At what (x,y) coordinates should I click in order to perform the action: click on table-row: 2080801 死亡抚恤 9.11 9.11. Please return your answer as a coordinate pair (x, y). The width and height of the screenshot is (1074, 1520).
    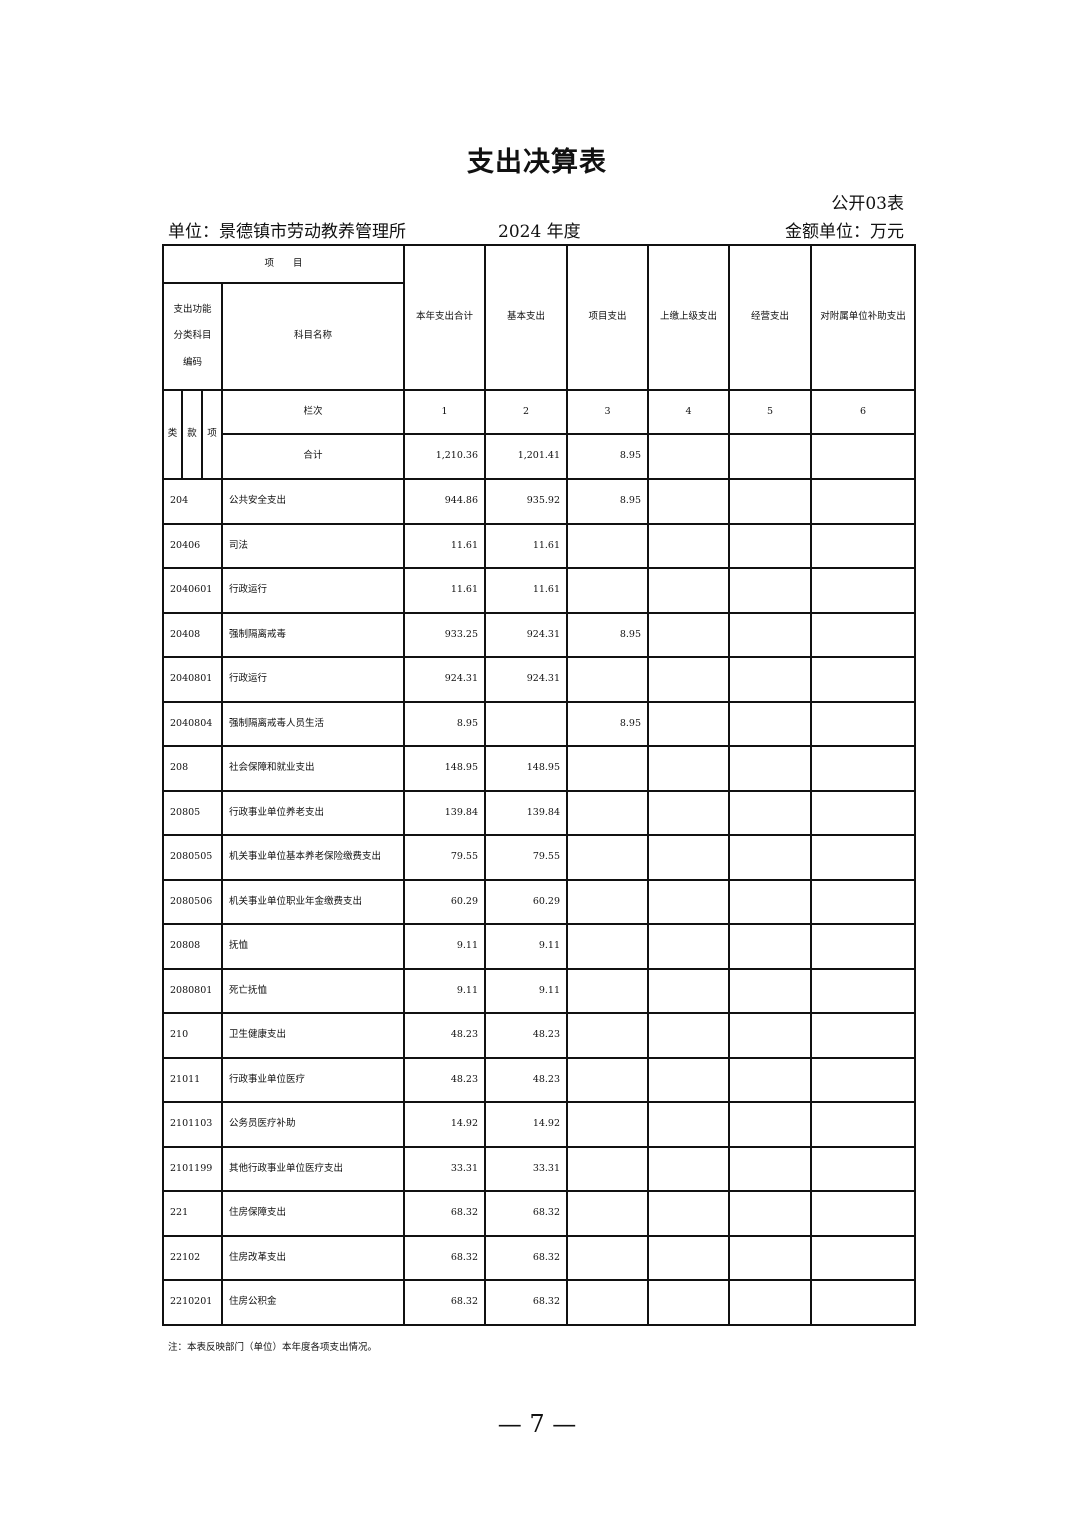
    Looking at the image, I should click on (539, 990).